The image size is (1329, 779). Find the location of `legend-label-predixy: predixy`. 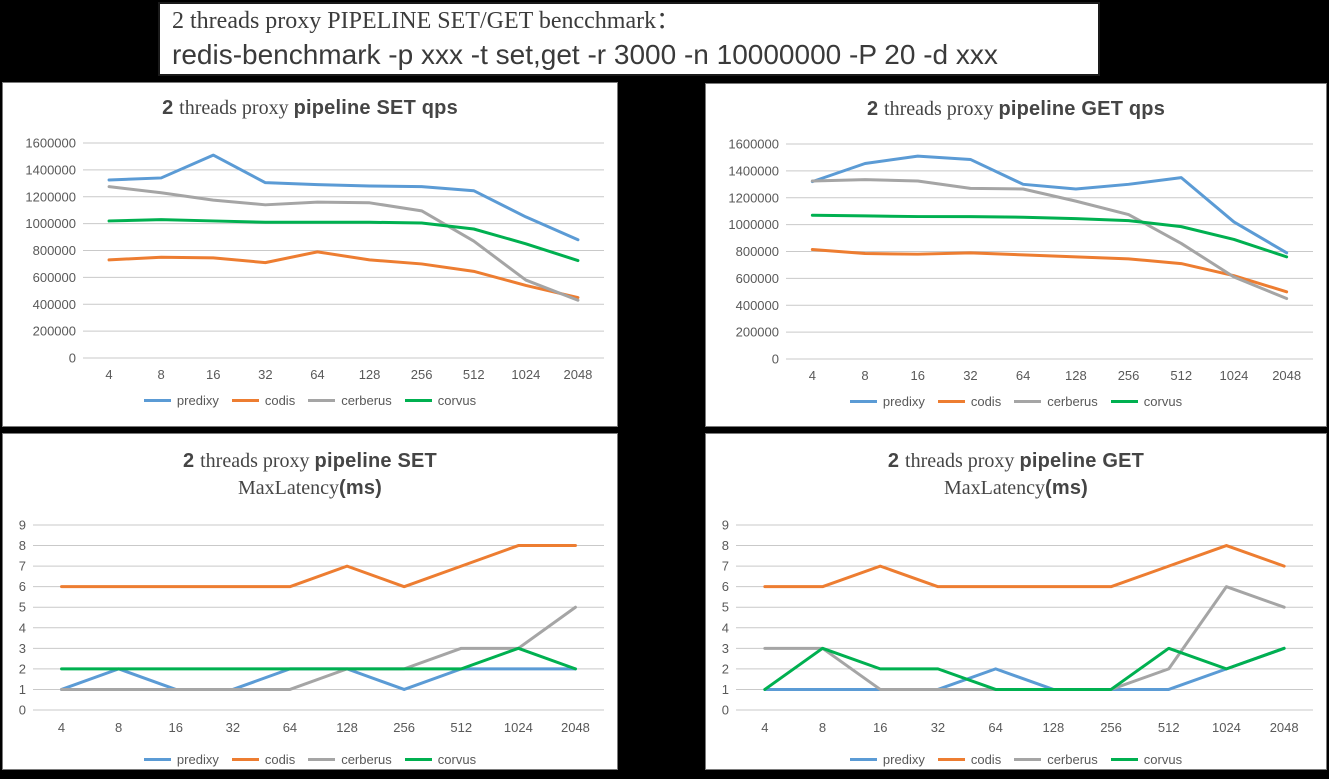

legend-label-predixy: predixy is located at coordinates (903, 401).